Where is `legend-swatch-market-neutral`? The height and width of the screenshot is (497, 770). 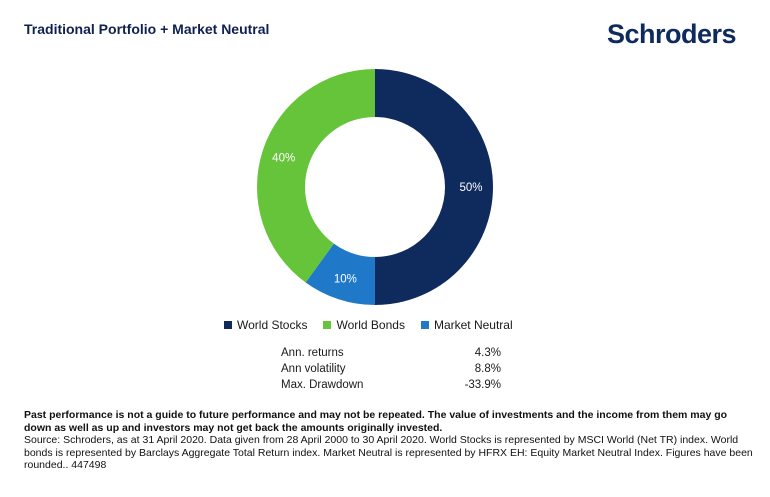
legend-swatch-market-neutral is located at coordinates (424, 325).